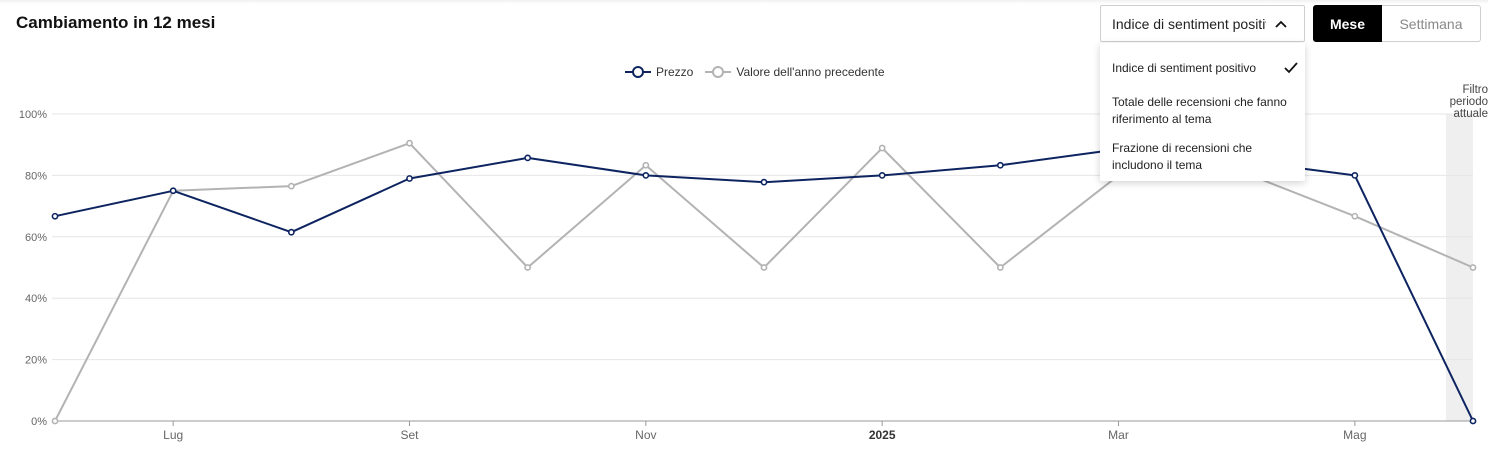 This screenshot has width=1488, height=453. What do you see at coordinates (36, 176) in the screenshot?
I see `y-tick-label: 80%` at bounding box center [36, 176].